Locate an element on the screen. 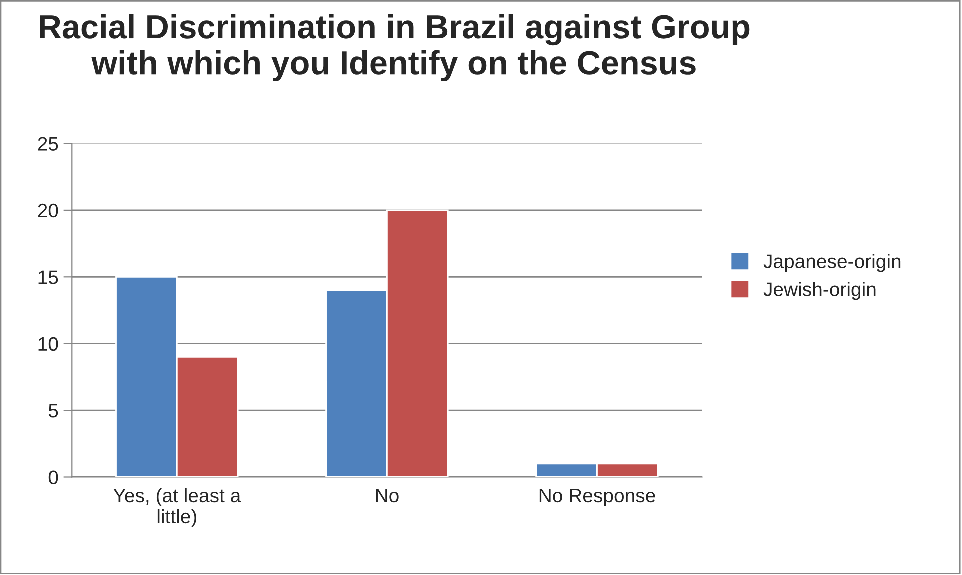  x-tick-label: No Response is located at coordinates (598, 497).